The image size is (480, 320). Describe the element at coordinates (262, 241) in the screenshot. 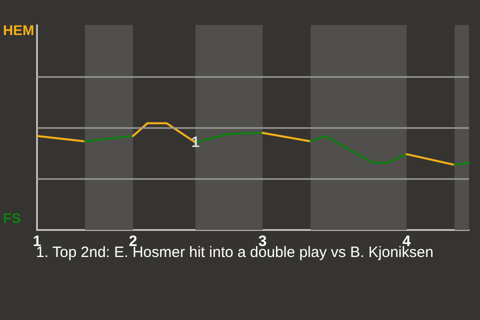

I see `x-tick-label: 3` at that location.